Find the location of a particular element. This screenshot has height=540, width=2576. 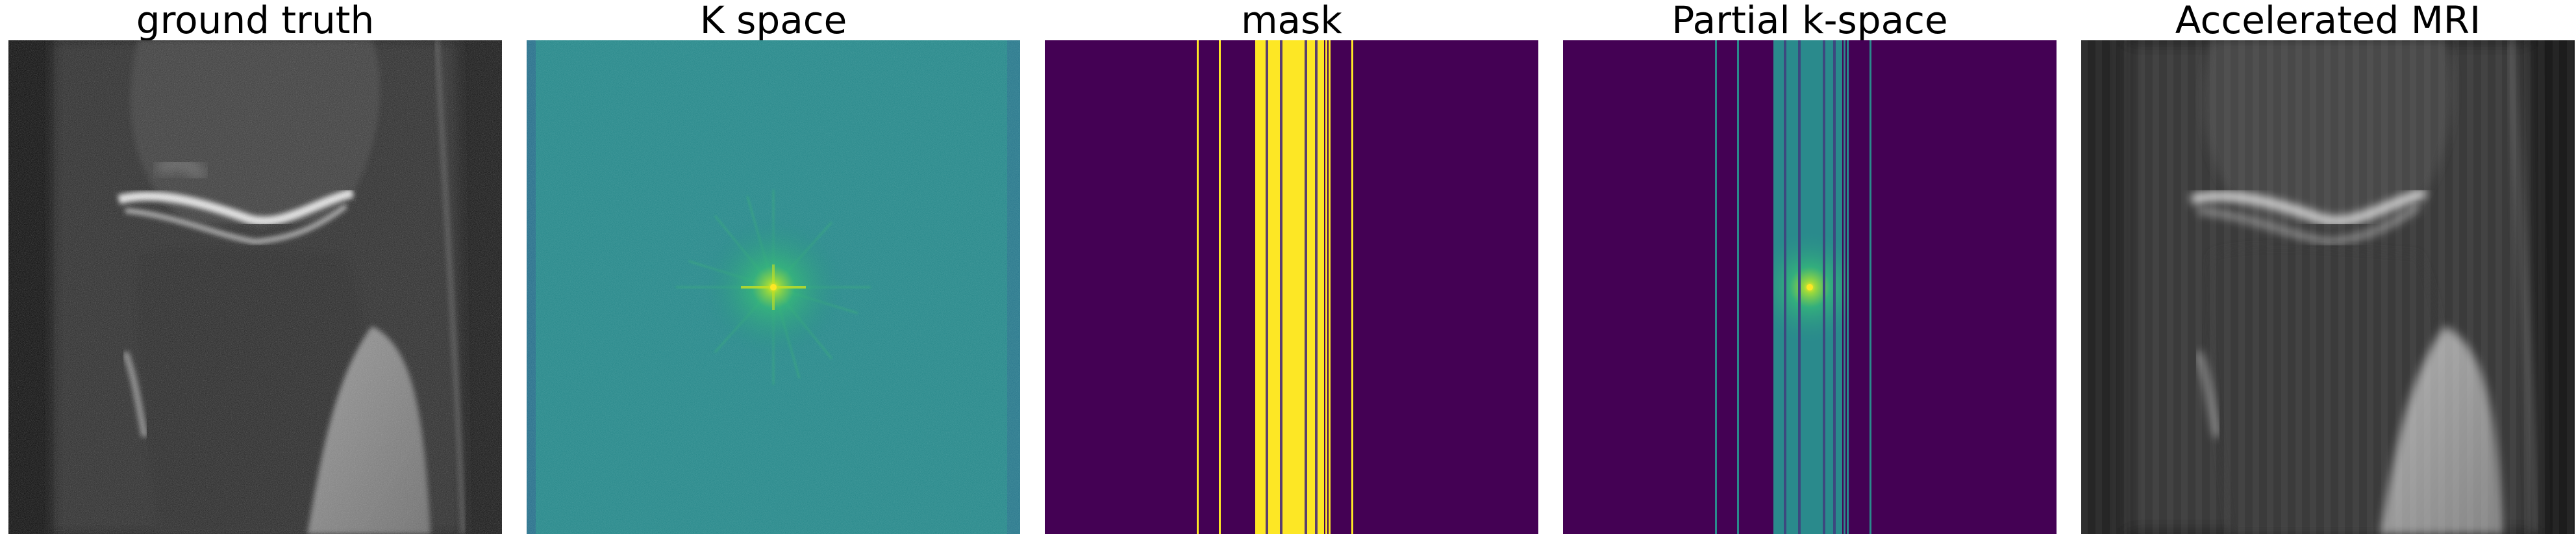

panel-title: K space is located at coordinates (773, 21).